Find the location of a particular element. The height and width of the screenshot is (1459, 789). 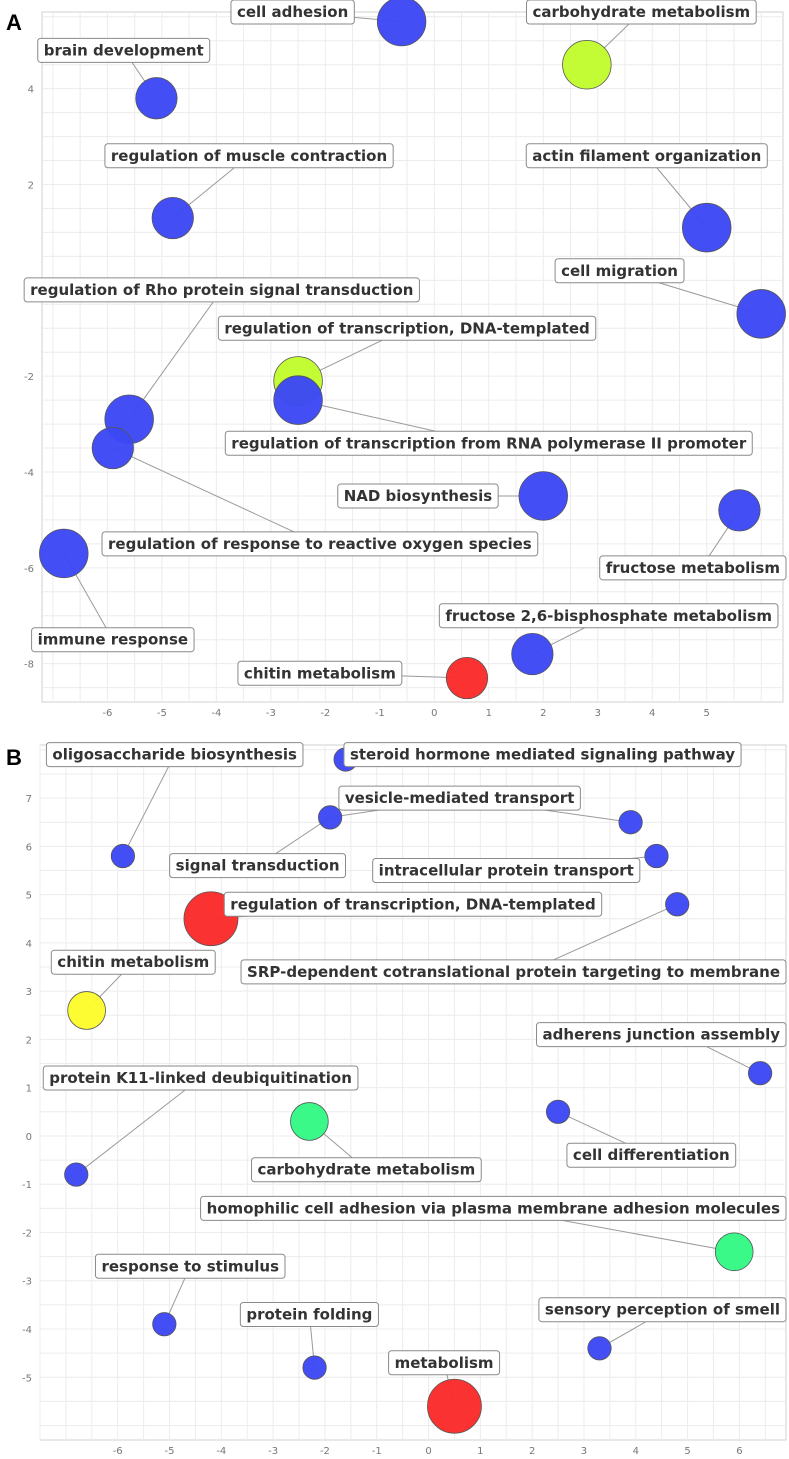

data-label-text: vesicle-mediated transport is located at coordinates (459, 798).